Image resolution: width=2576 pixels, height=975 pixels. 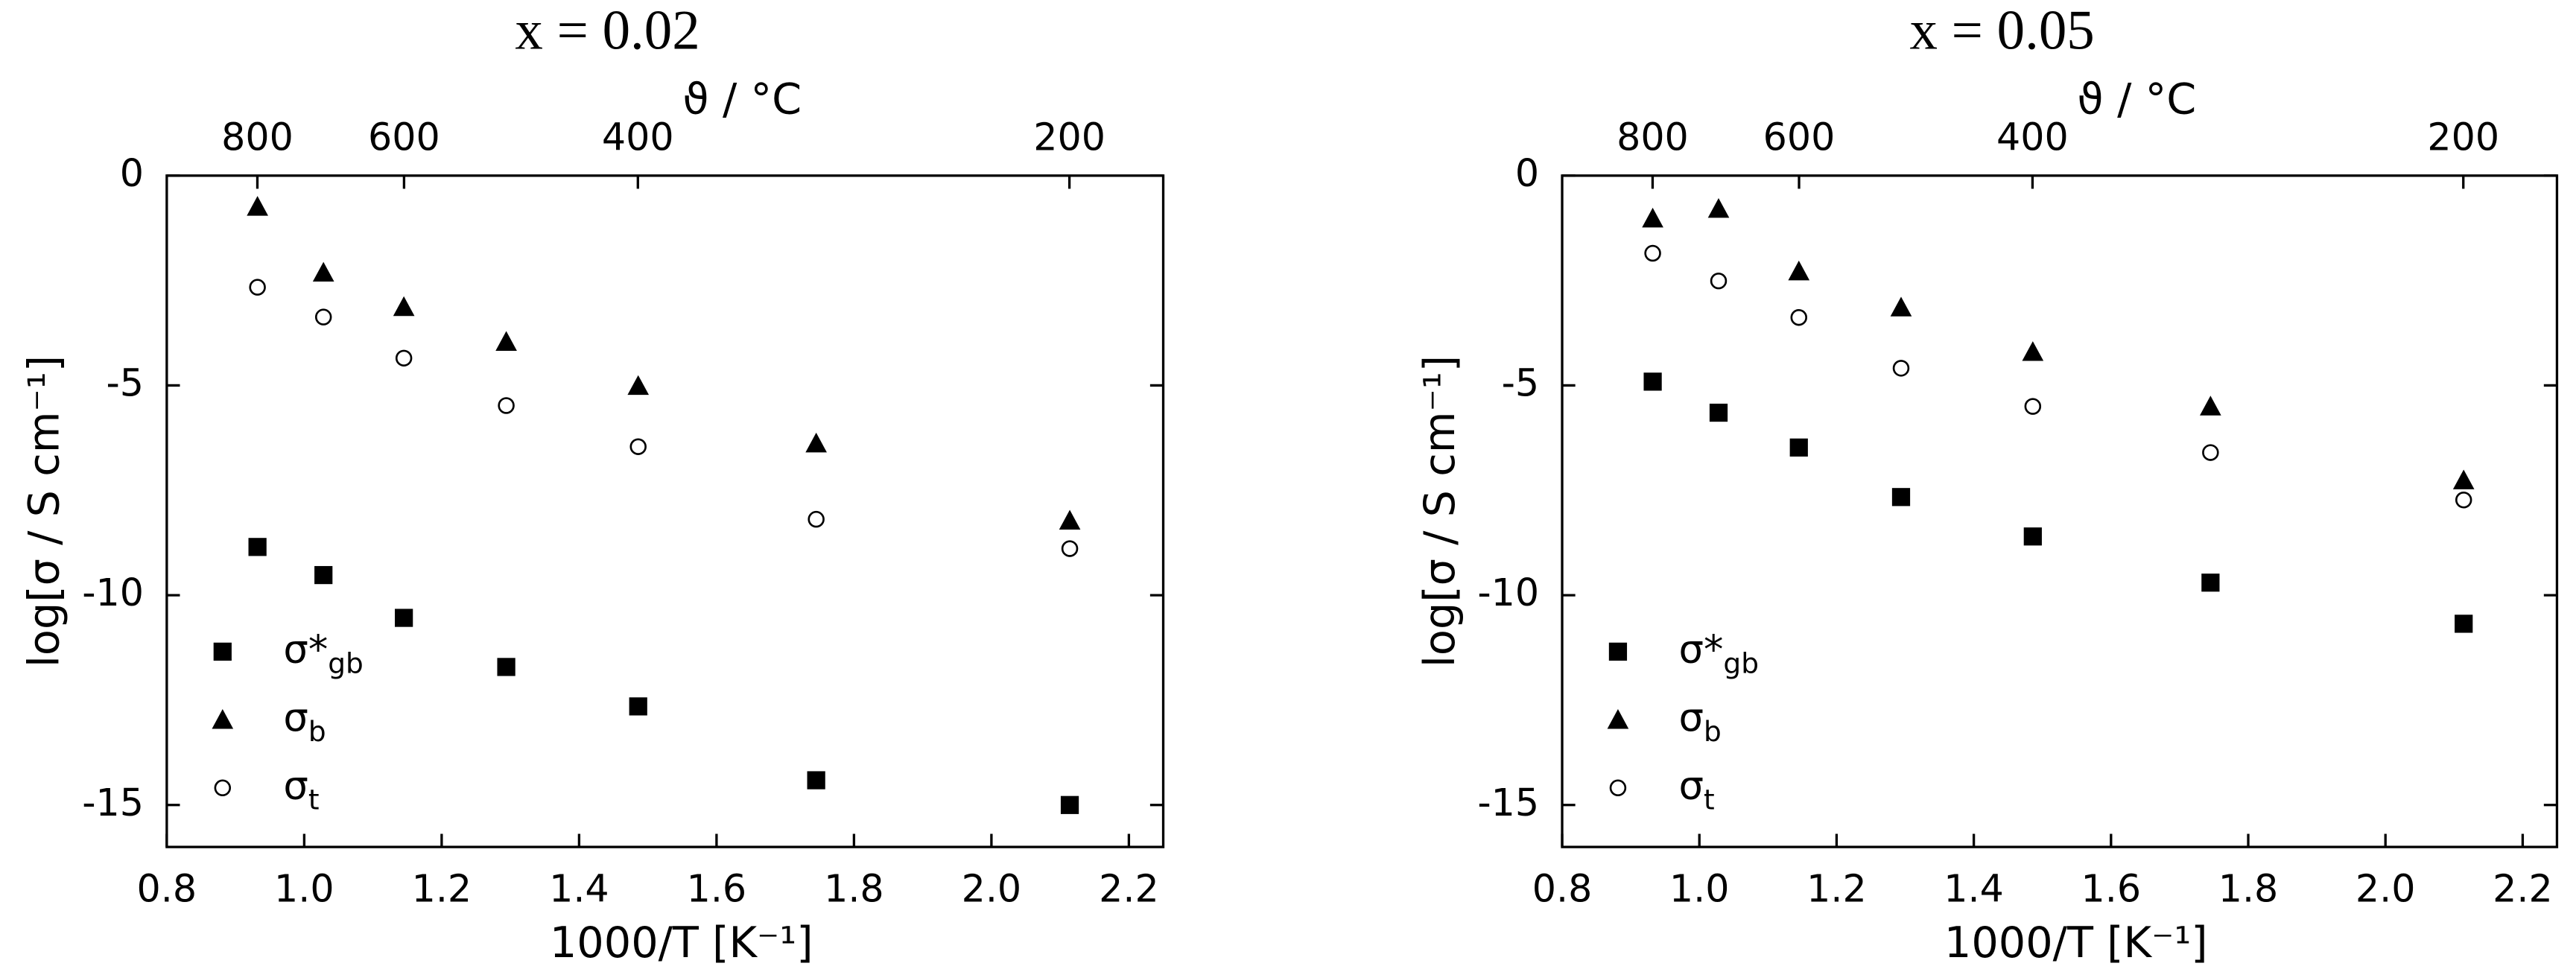 I want to click on chart-title: x = 0.05, so click(x=2002, y=31).